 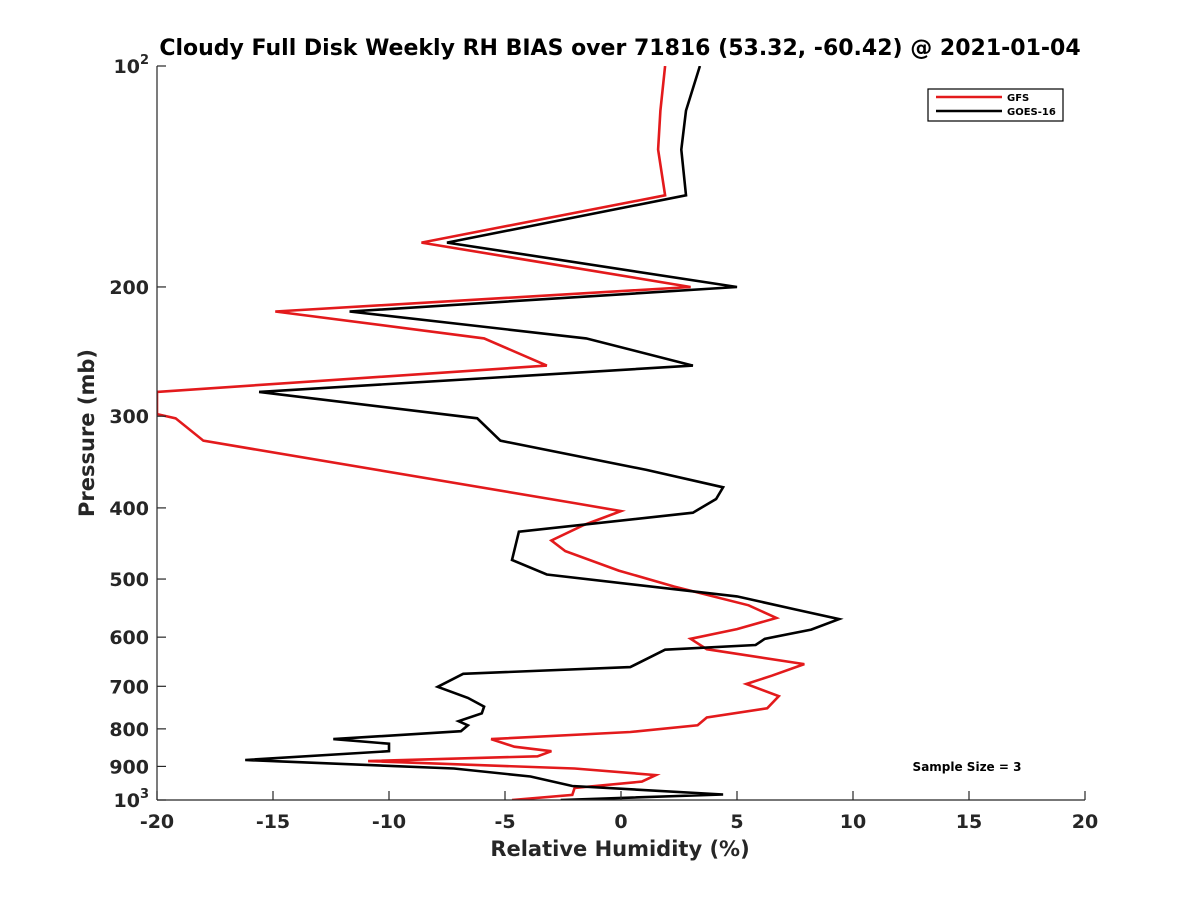 What do you see at coordinates (129, 580) in the screenshot?
I see `y-tick-label: 500` at bounding box center [129, 580].